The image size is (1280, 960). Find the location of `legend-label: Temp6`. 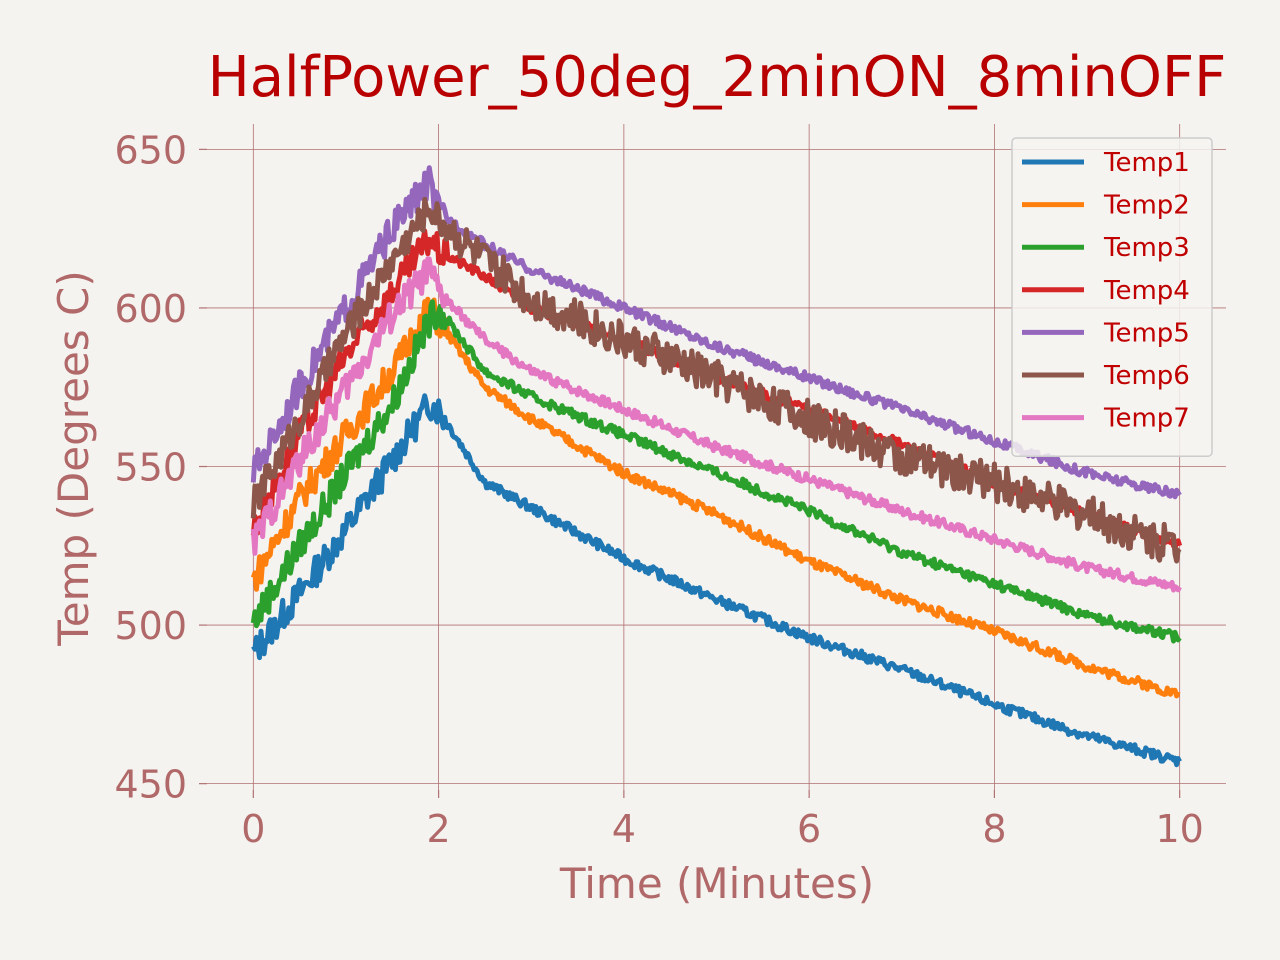

legend-label: Temp6 is located at coordinates (1146, 376).